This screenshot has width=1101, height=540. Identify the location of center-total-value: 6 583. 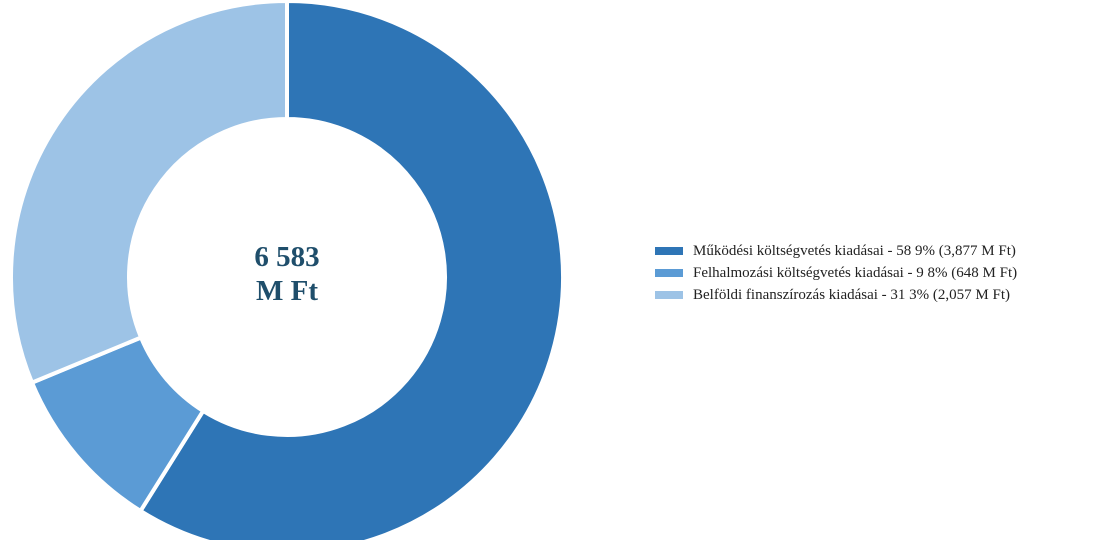
(287, 257).